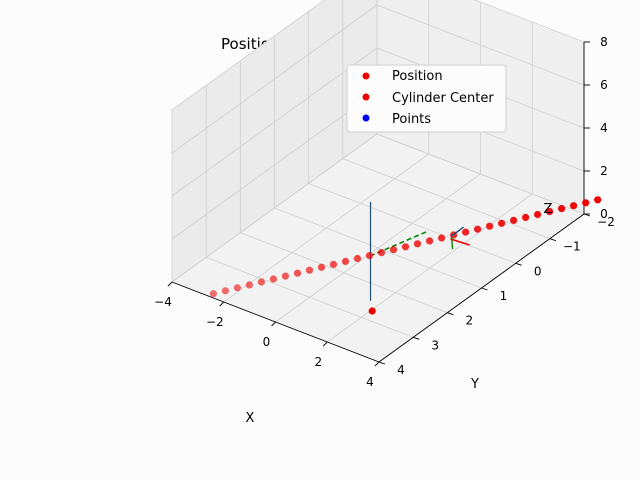  Describe the element at coordinates (452, 243) in the screenshot. I see `orientation-arrow-green` at that location.